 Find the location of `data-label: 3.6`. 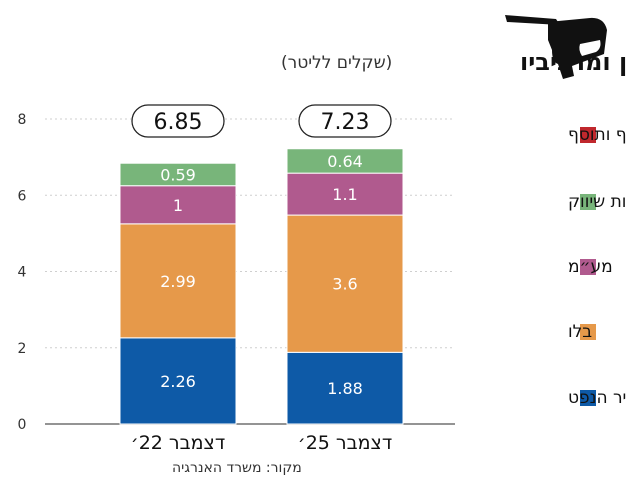

data-label: 3.6 is located at coordinates (344, 284).